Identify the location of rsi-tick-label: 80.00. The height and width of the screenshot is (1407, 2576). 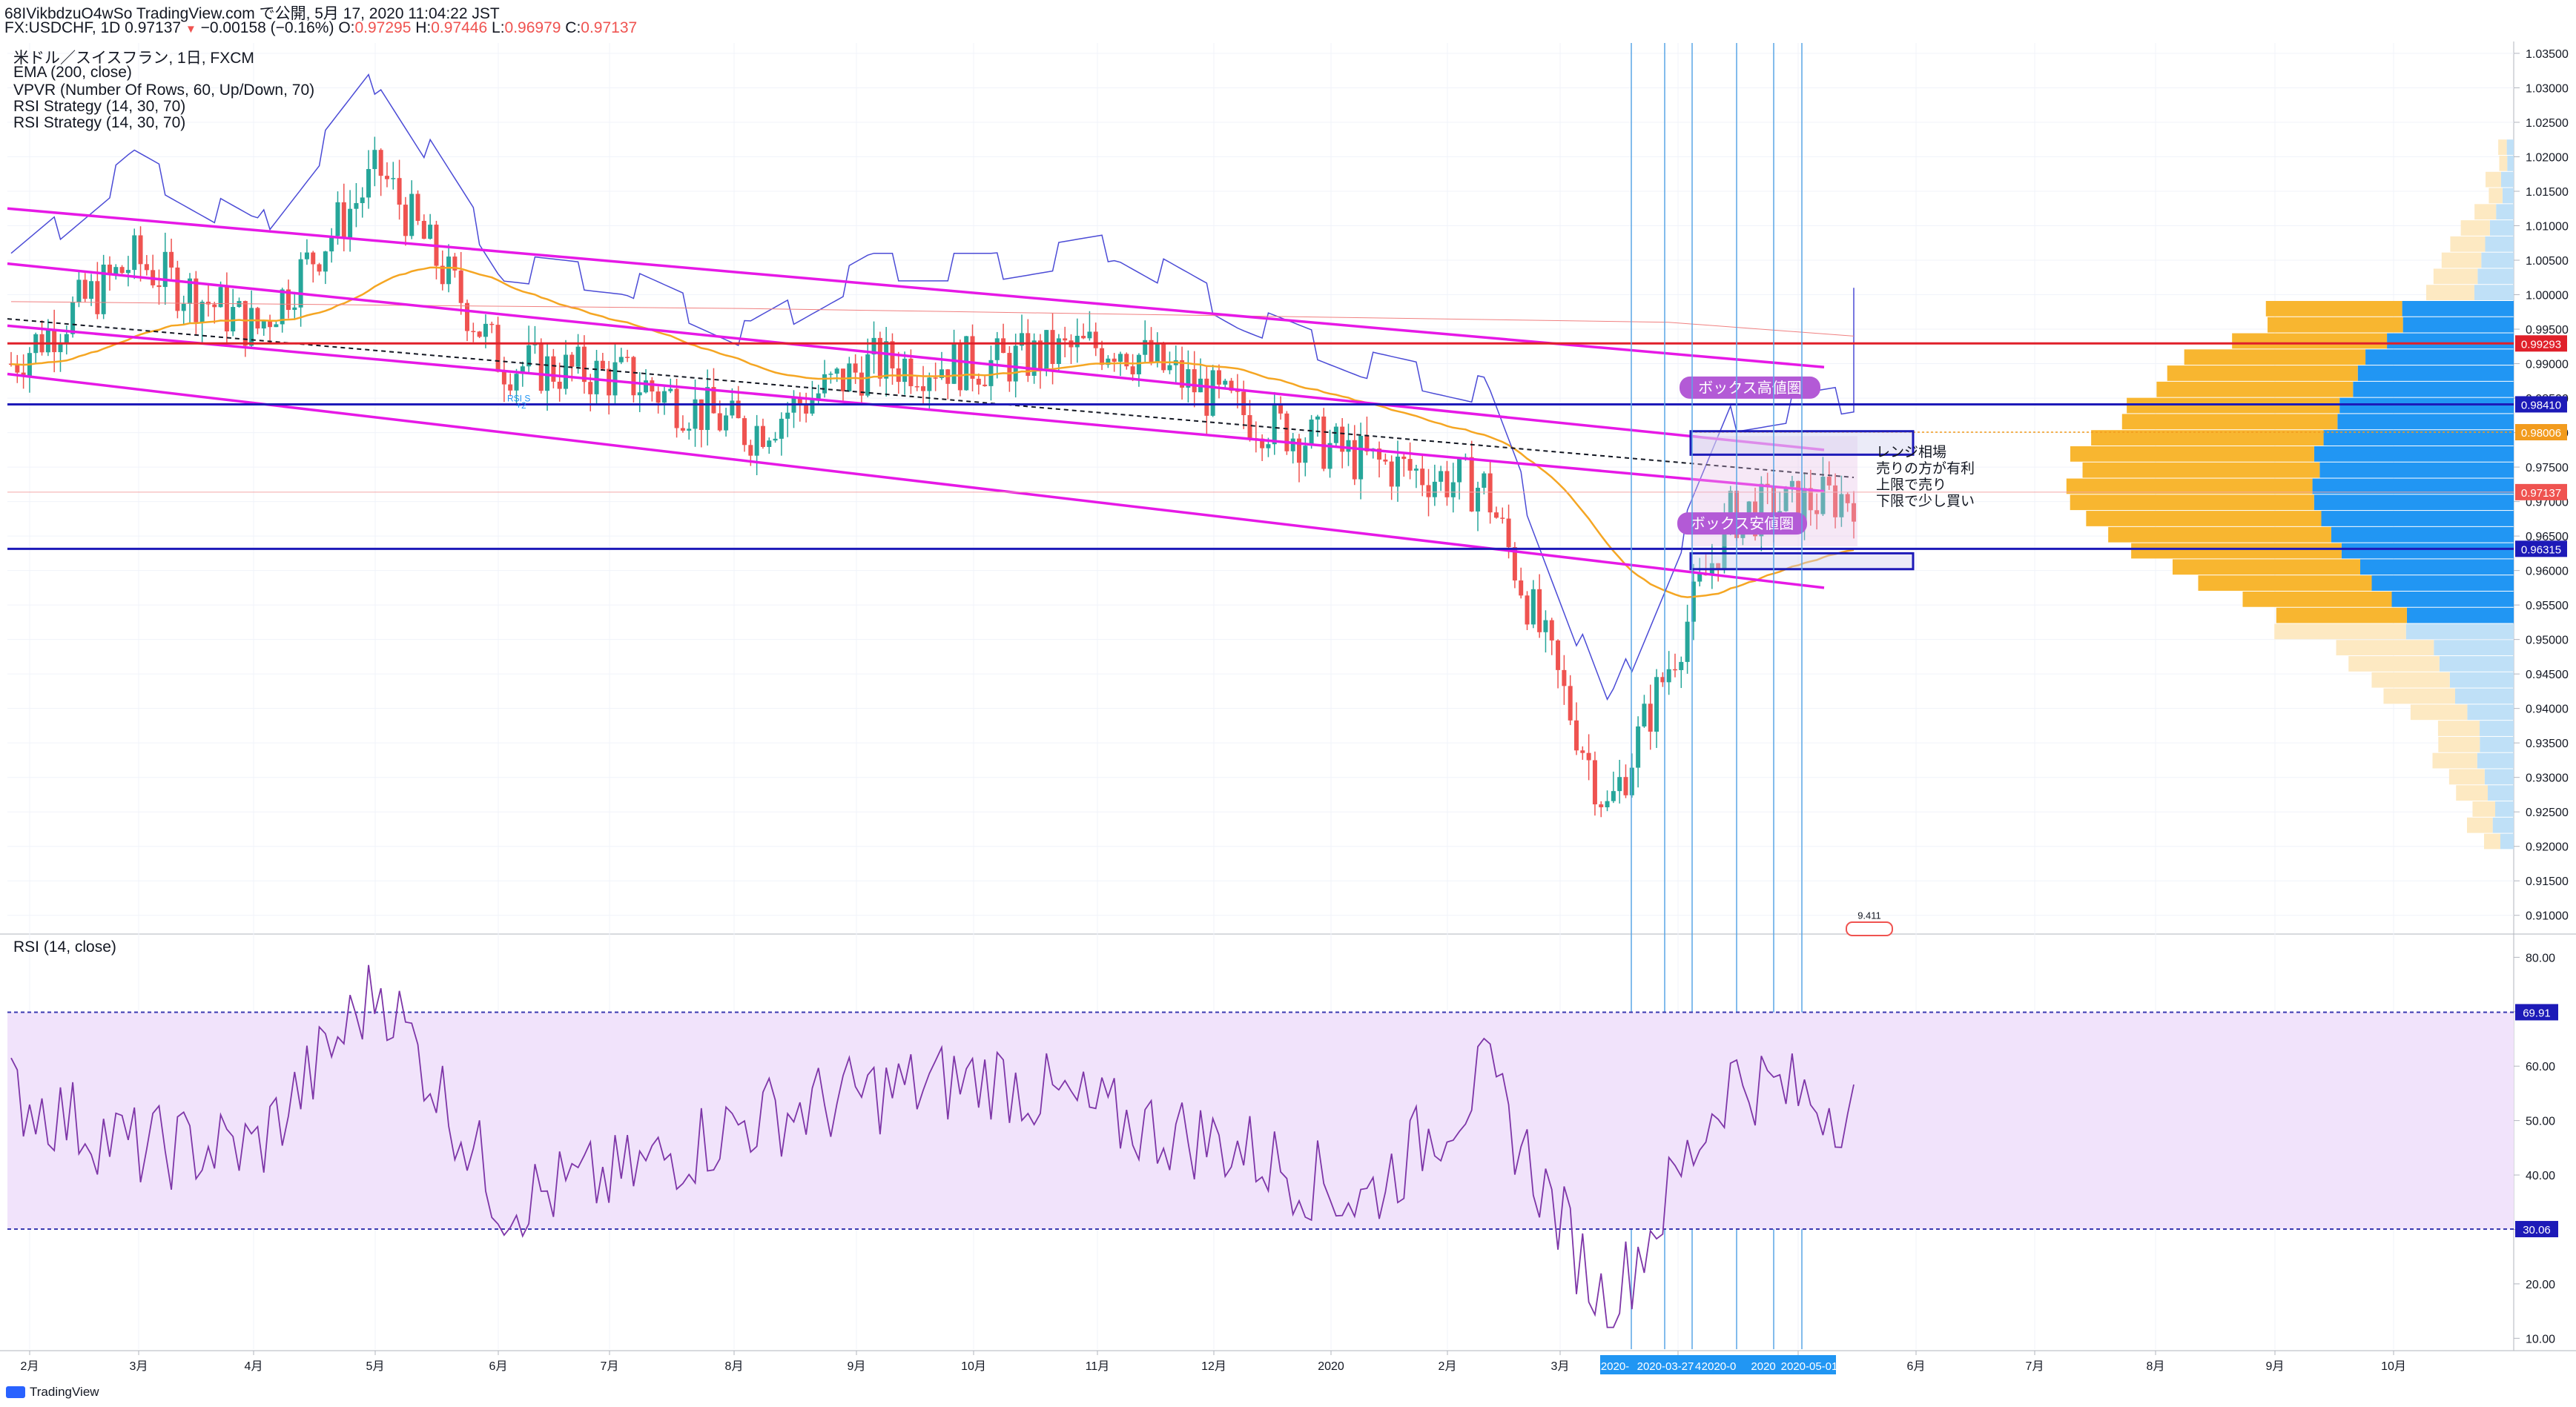
(2540, 958).